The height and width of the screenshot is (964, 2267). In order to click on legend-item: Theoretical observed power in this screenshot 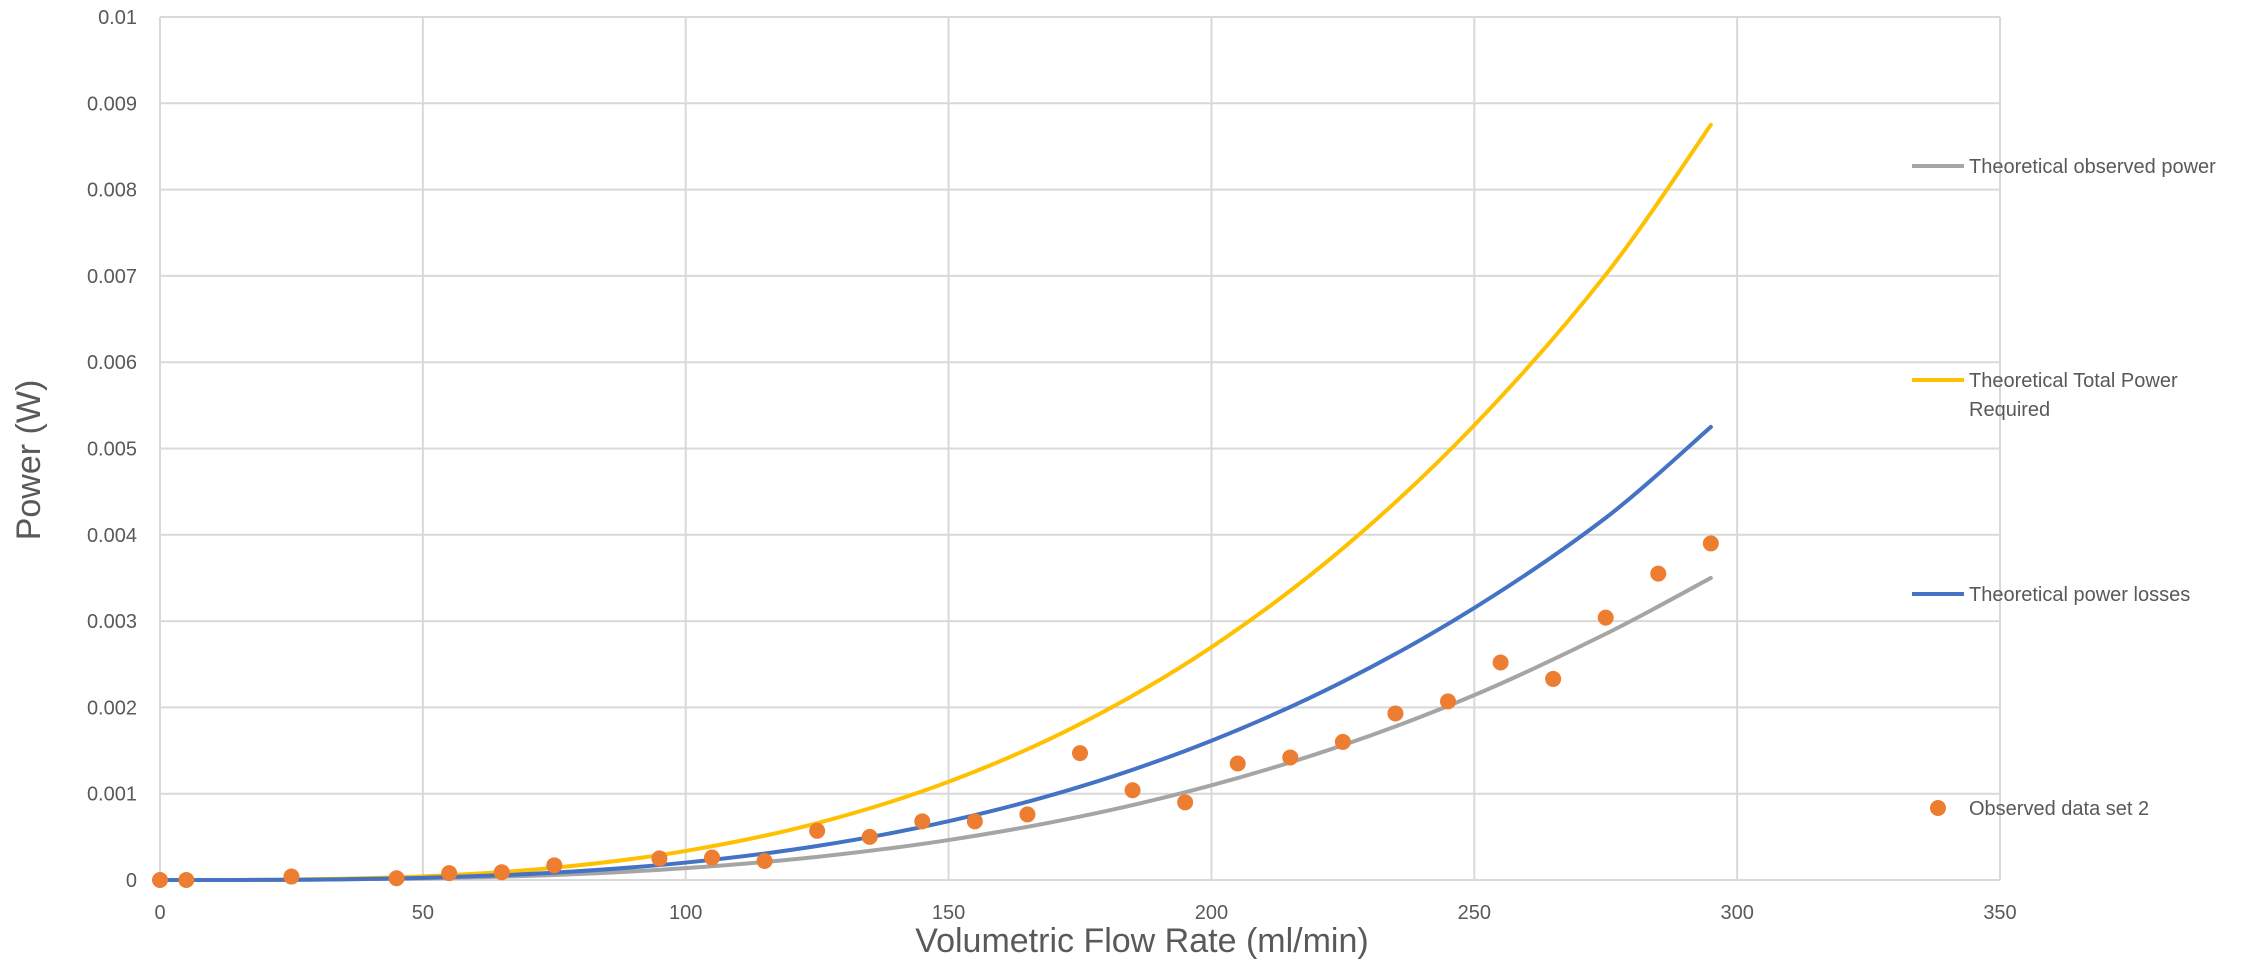, I will do `click(2064, 167)`.